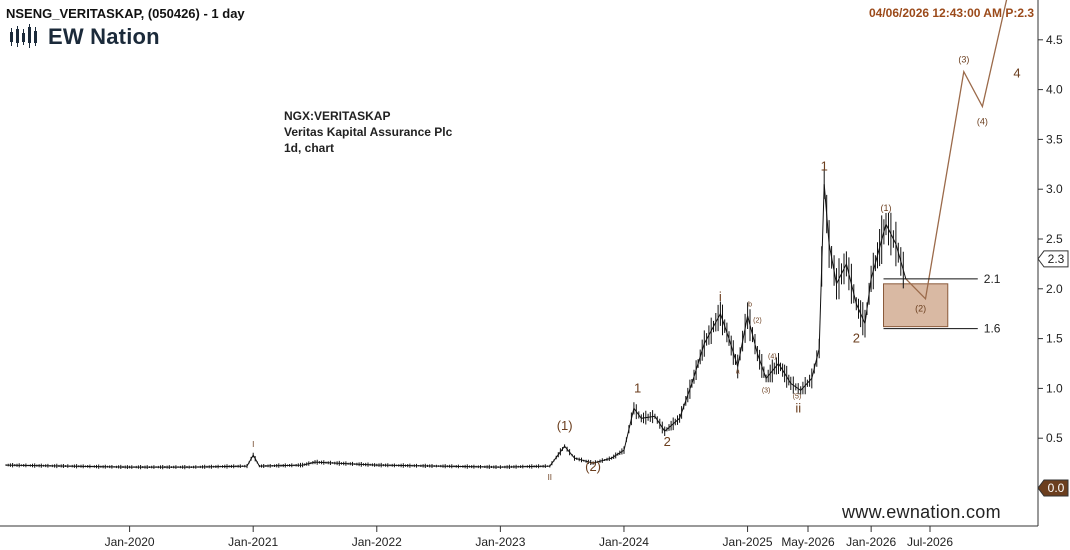  What do you see at coordinates (920, 309) in the screenshot?
I see `wave-label-15: (2)` at bounding box center [920, 309].